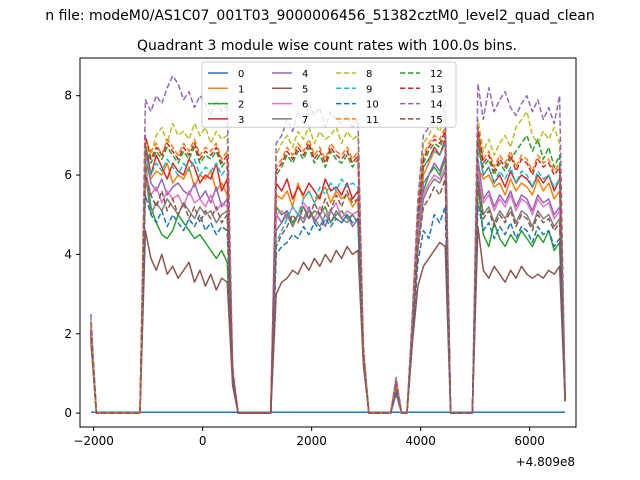 The height and width of the screenshot is (480, 640). Describe the element at coordinates (305, 105) in the screenshot. I see `legend-label-6: 6` at that location.